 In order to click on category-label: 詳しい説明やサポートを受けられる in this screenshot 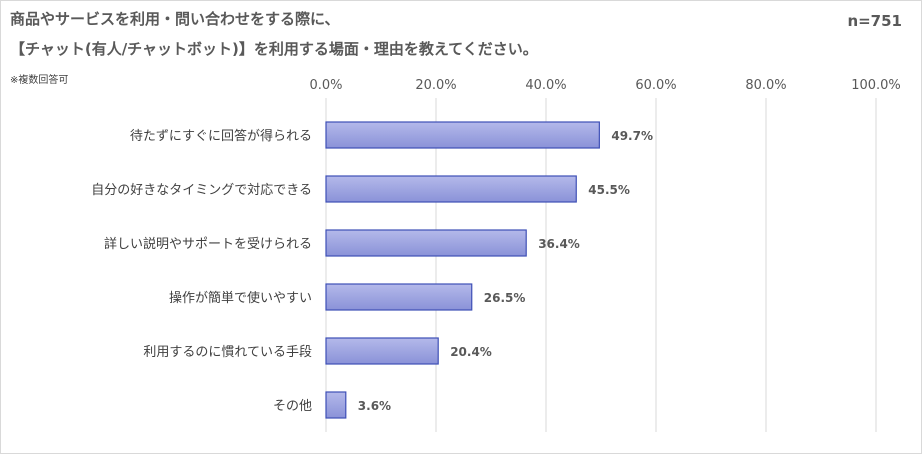, I will do `click(208, 244)`.